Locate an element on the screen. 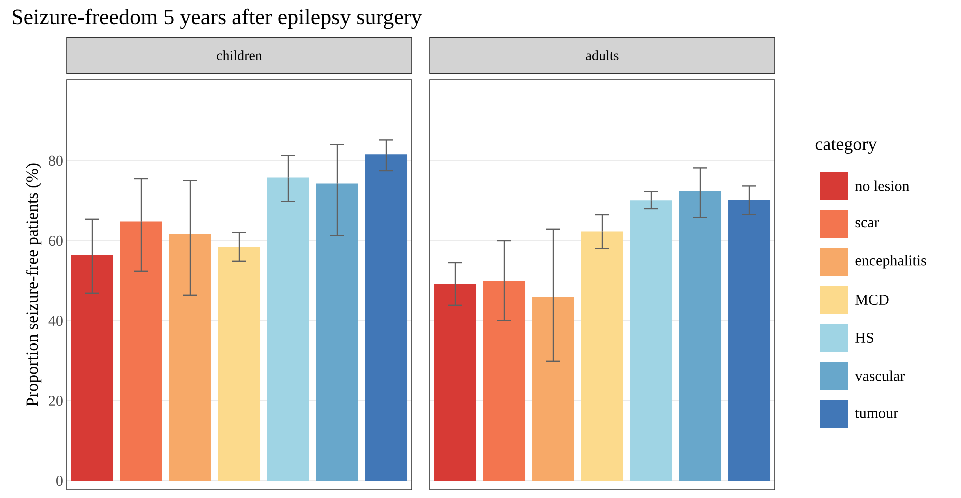 This screenshot has width=961, height=498. chart-title: Seizure-freedom 5 years after epilepsy surgery is located at coordinates (217, 19).